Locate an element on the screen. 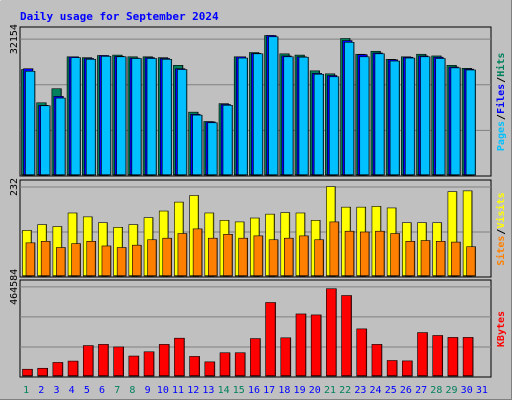  bar-sites-day-11-fill is located at coordinates (182, 254).